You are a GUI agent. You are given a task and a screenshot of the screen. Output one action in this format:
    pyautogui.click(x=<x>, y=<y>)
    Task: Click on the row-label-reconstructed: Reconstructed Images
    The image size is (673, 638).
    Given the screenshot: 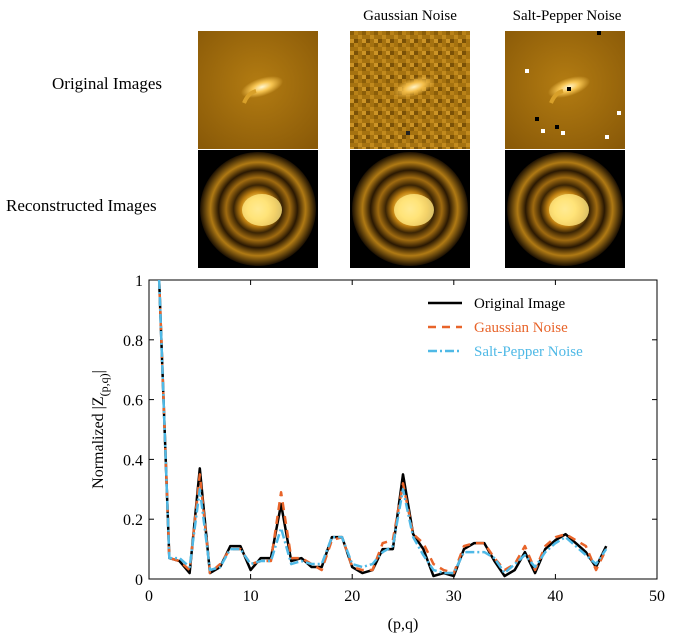 What is the action you would take?
    pyautogui.click(x=81, y=205)
    